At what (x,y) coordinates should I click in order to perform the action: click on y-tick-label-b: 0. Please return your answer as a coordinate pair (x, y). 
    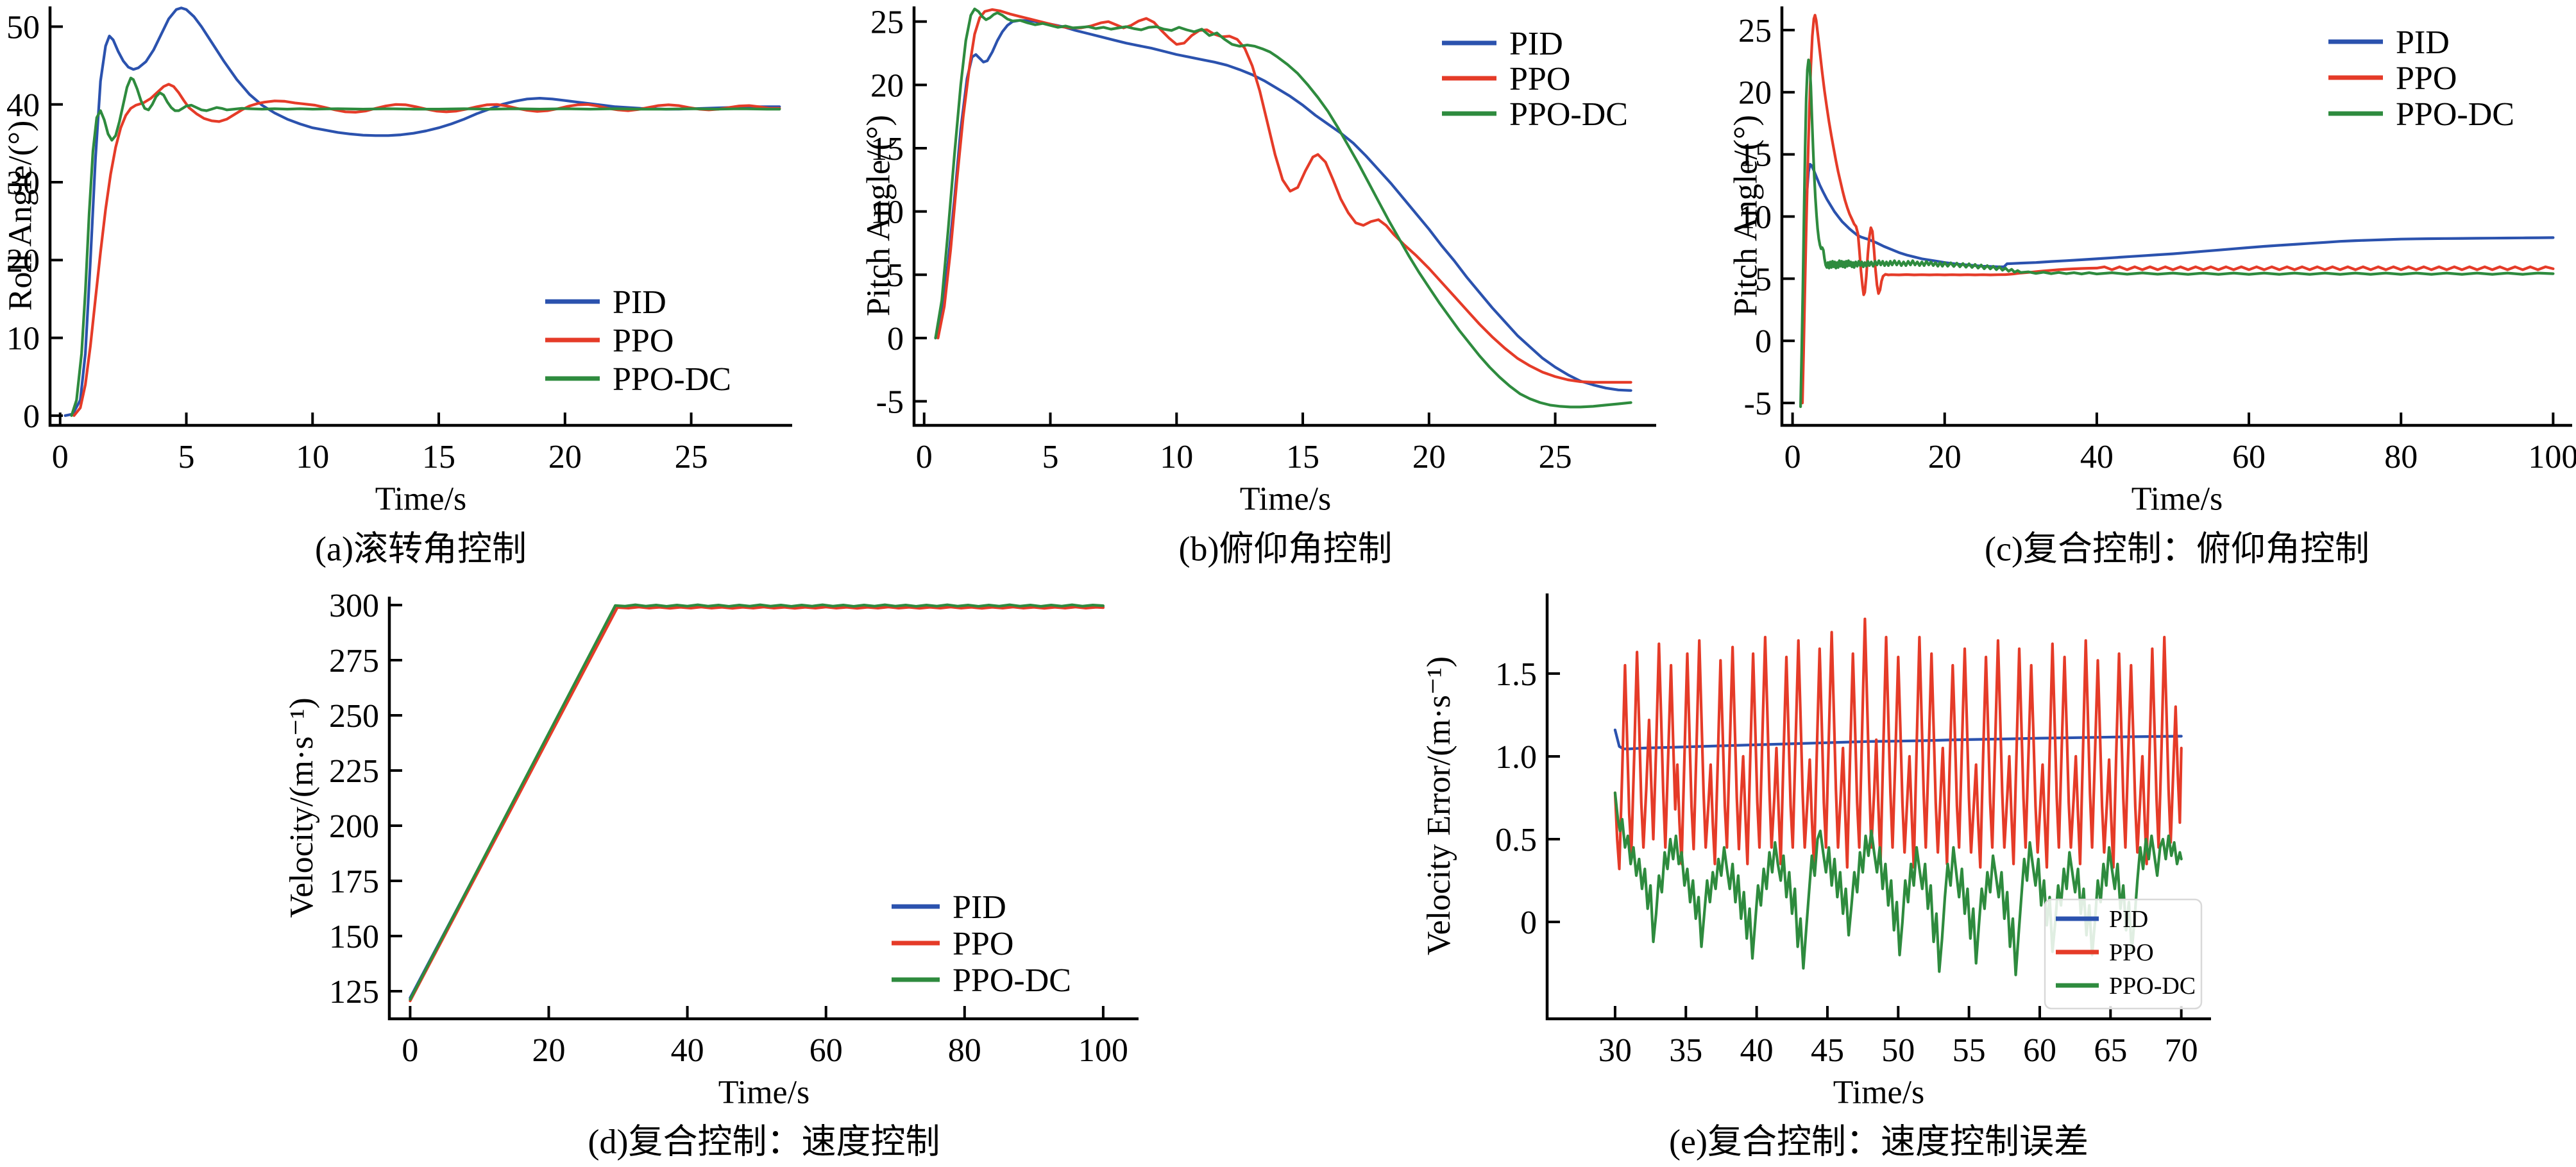
    Looking at the image, I should click on (895, 339).